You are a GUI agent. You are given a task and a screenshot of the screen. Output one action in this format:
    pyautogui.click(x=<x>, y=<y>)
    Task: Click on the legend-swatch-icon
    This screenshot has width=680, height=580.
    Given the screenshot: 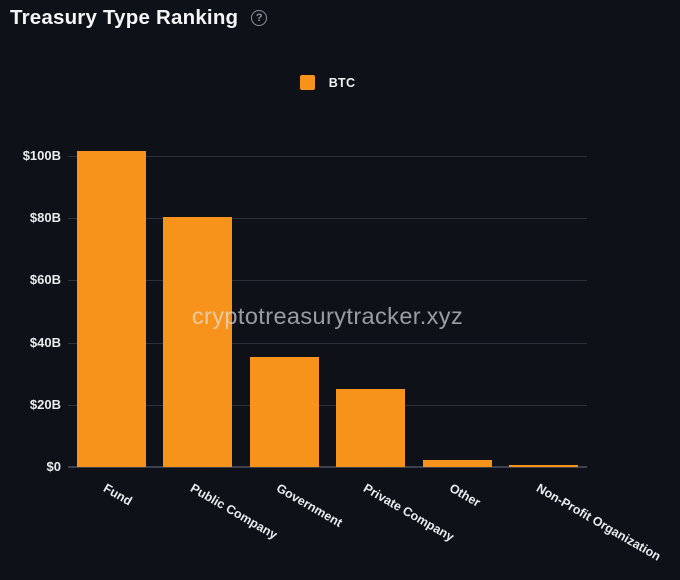 What is the action you would take?
    pyautogui.click(x=307, y=82)
    